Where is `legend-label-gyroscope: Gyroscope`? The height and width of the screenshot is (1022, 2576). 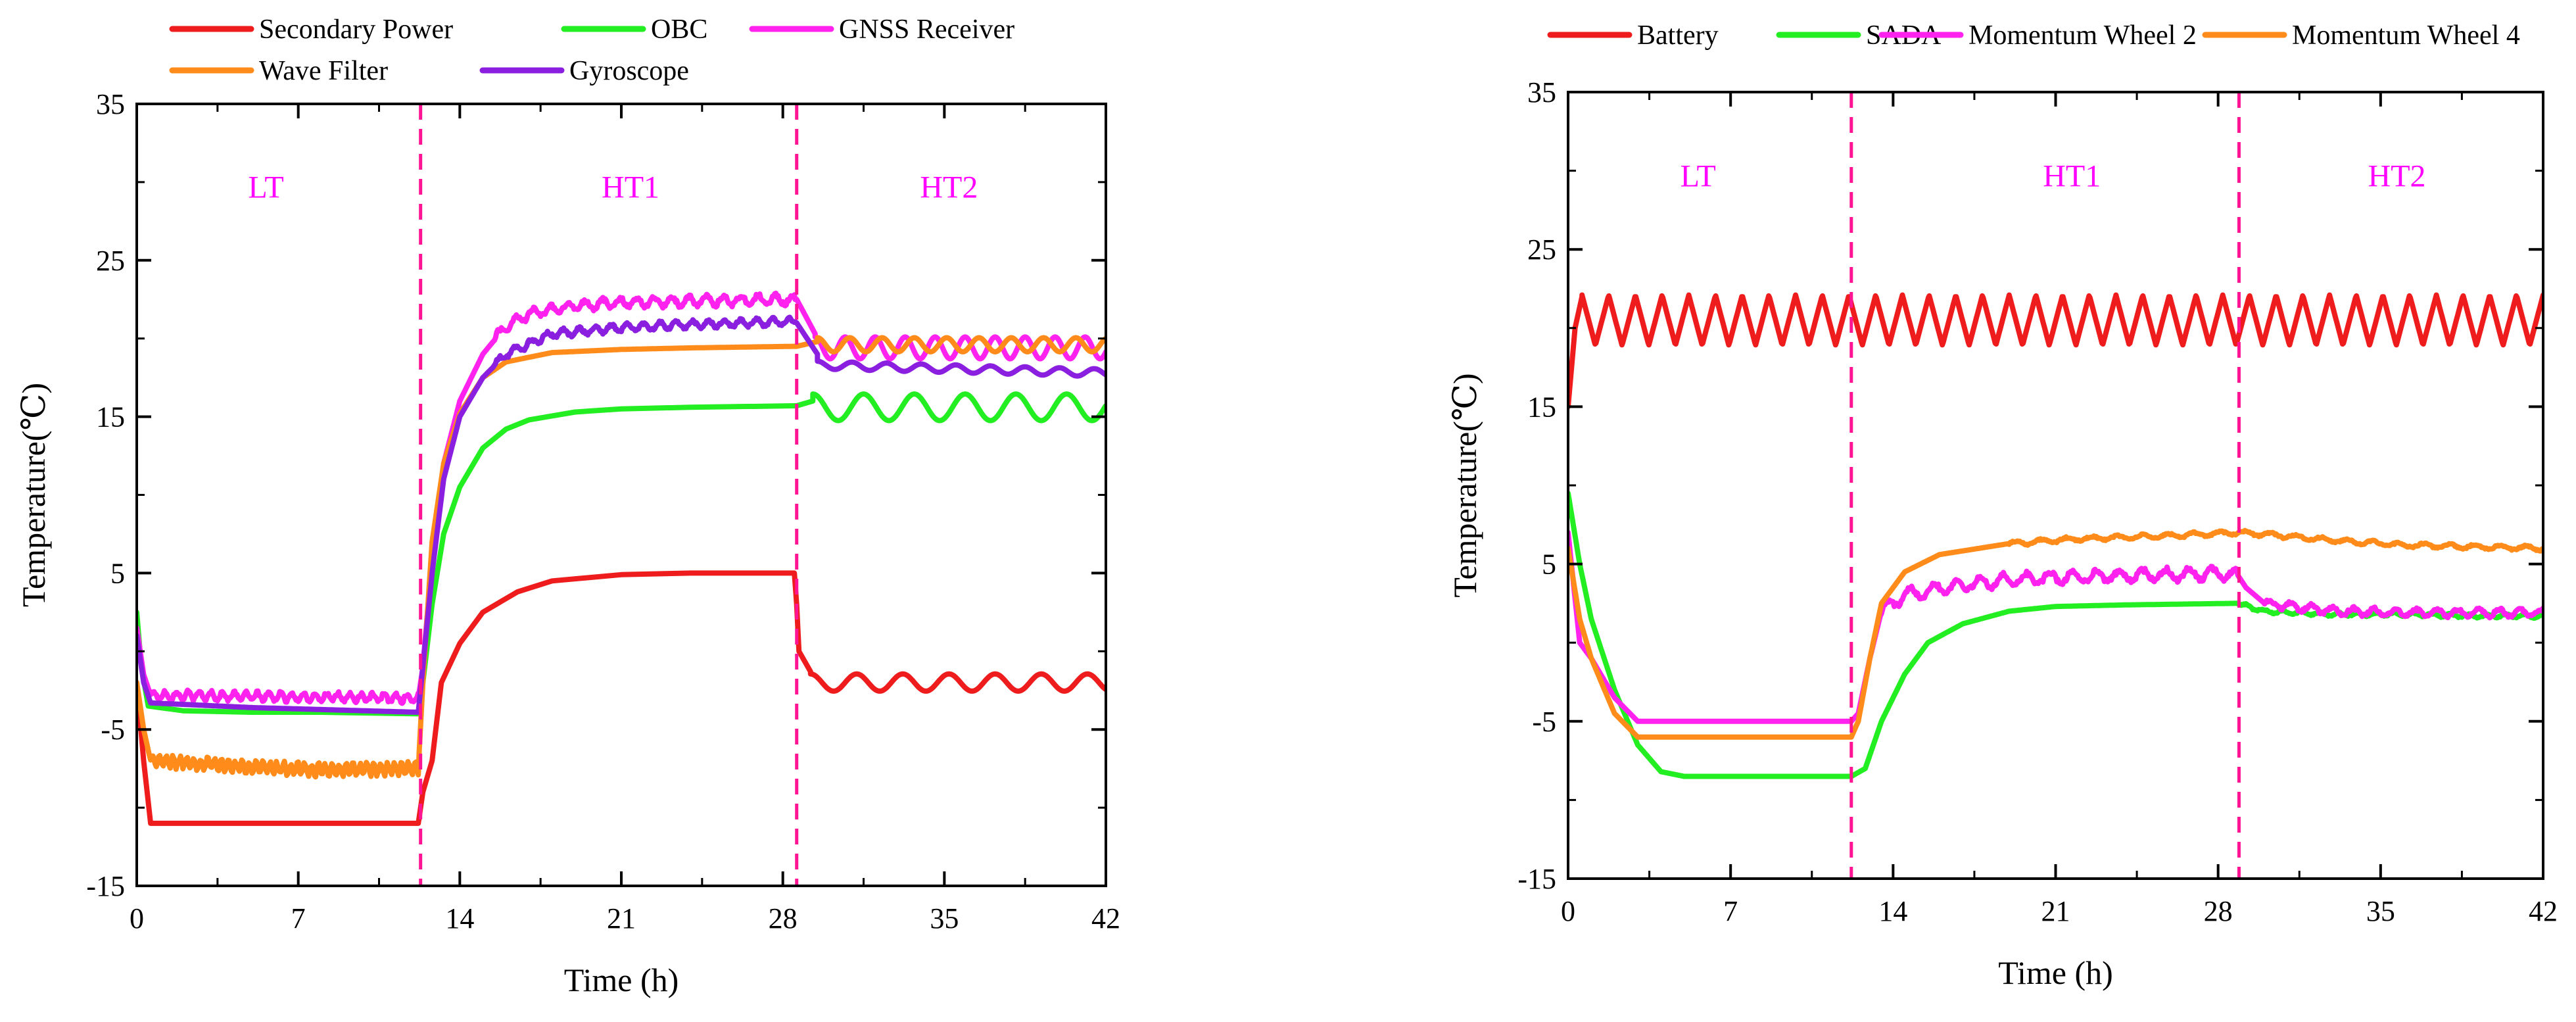 legend-label-gyroscope: Gyroscope is located at coordinates (629, 71).